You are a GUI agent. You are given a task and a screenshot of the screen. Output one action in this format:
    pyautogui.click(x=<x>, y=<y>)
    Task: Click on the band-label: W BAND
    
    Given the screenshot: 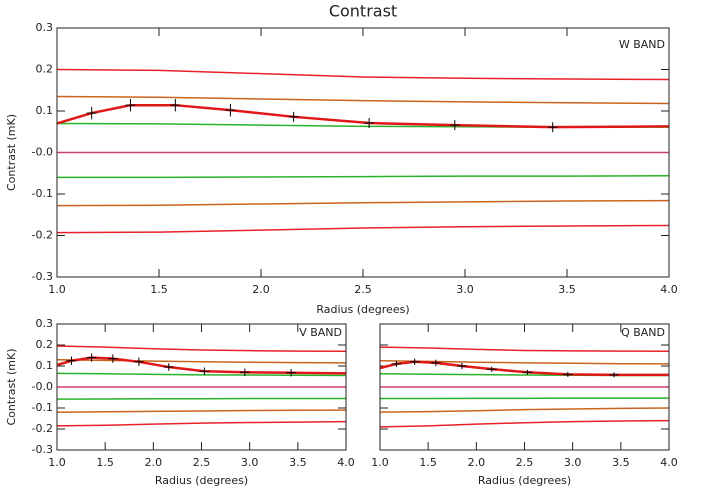 What is the action you would take?
    pyautogui.click(x=642, y=44)
    